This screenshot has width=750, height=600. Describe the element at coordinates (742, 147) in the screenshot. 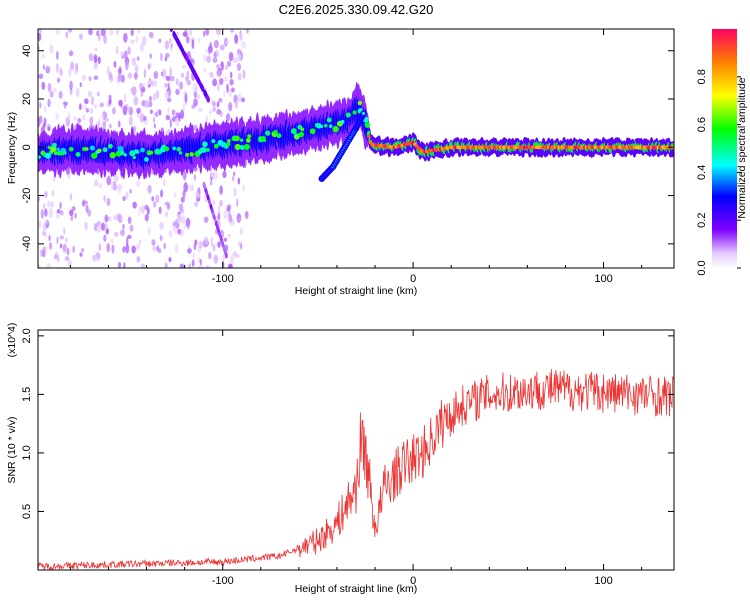

I see `colorbar-label: Normalized spectral amplitude` at that location.